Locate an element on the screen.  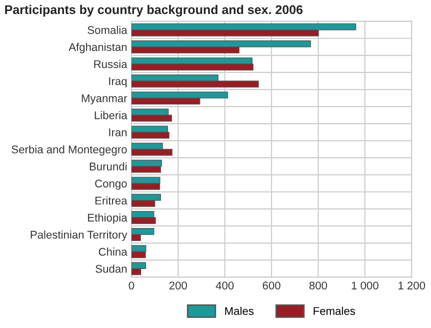
chart-title: Participants by country background and sex. 2006 is located at coordinates (154, 10).